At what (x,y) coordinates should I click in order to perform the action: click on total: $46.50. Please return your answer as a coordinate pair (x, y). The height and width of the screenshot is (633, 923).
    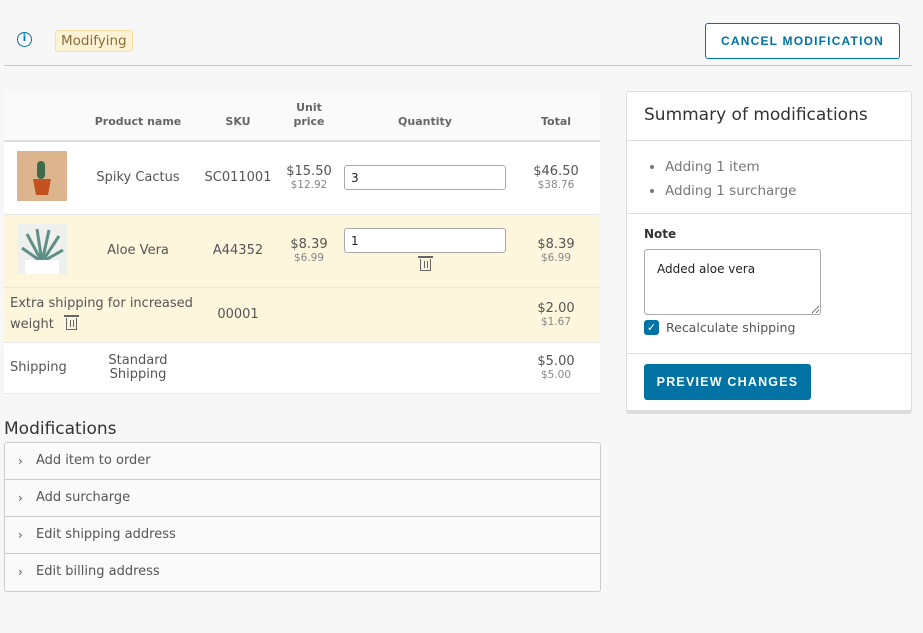
    Looking at the image, I should click on (556, 172).